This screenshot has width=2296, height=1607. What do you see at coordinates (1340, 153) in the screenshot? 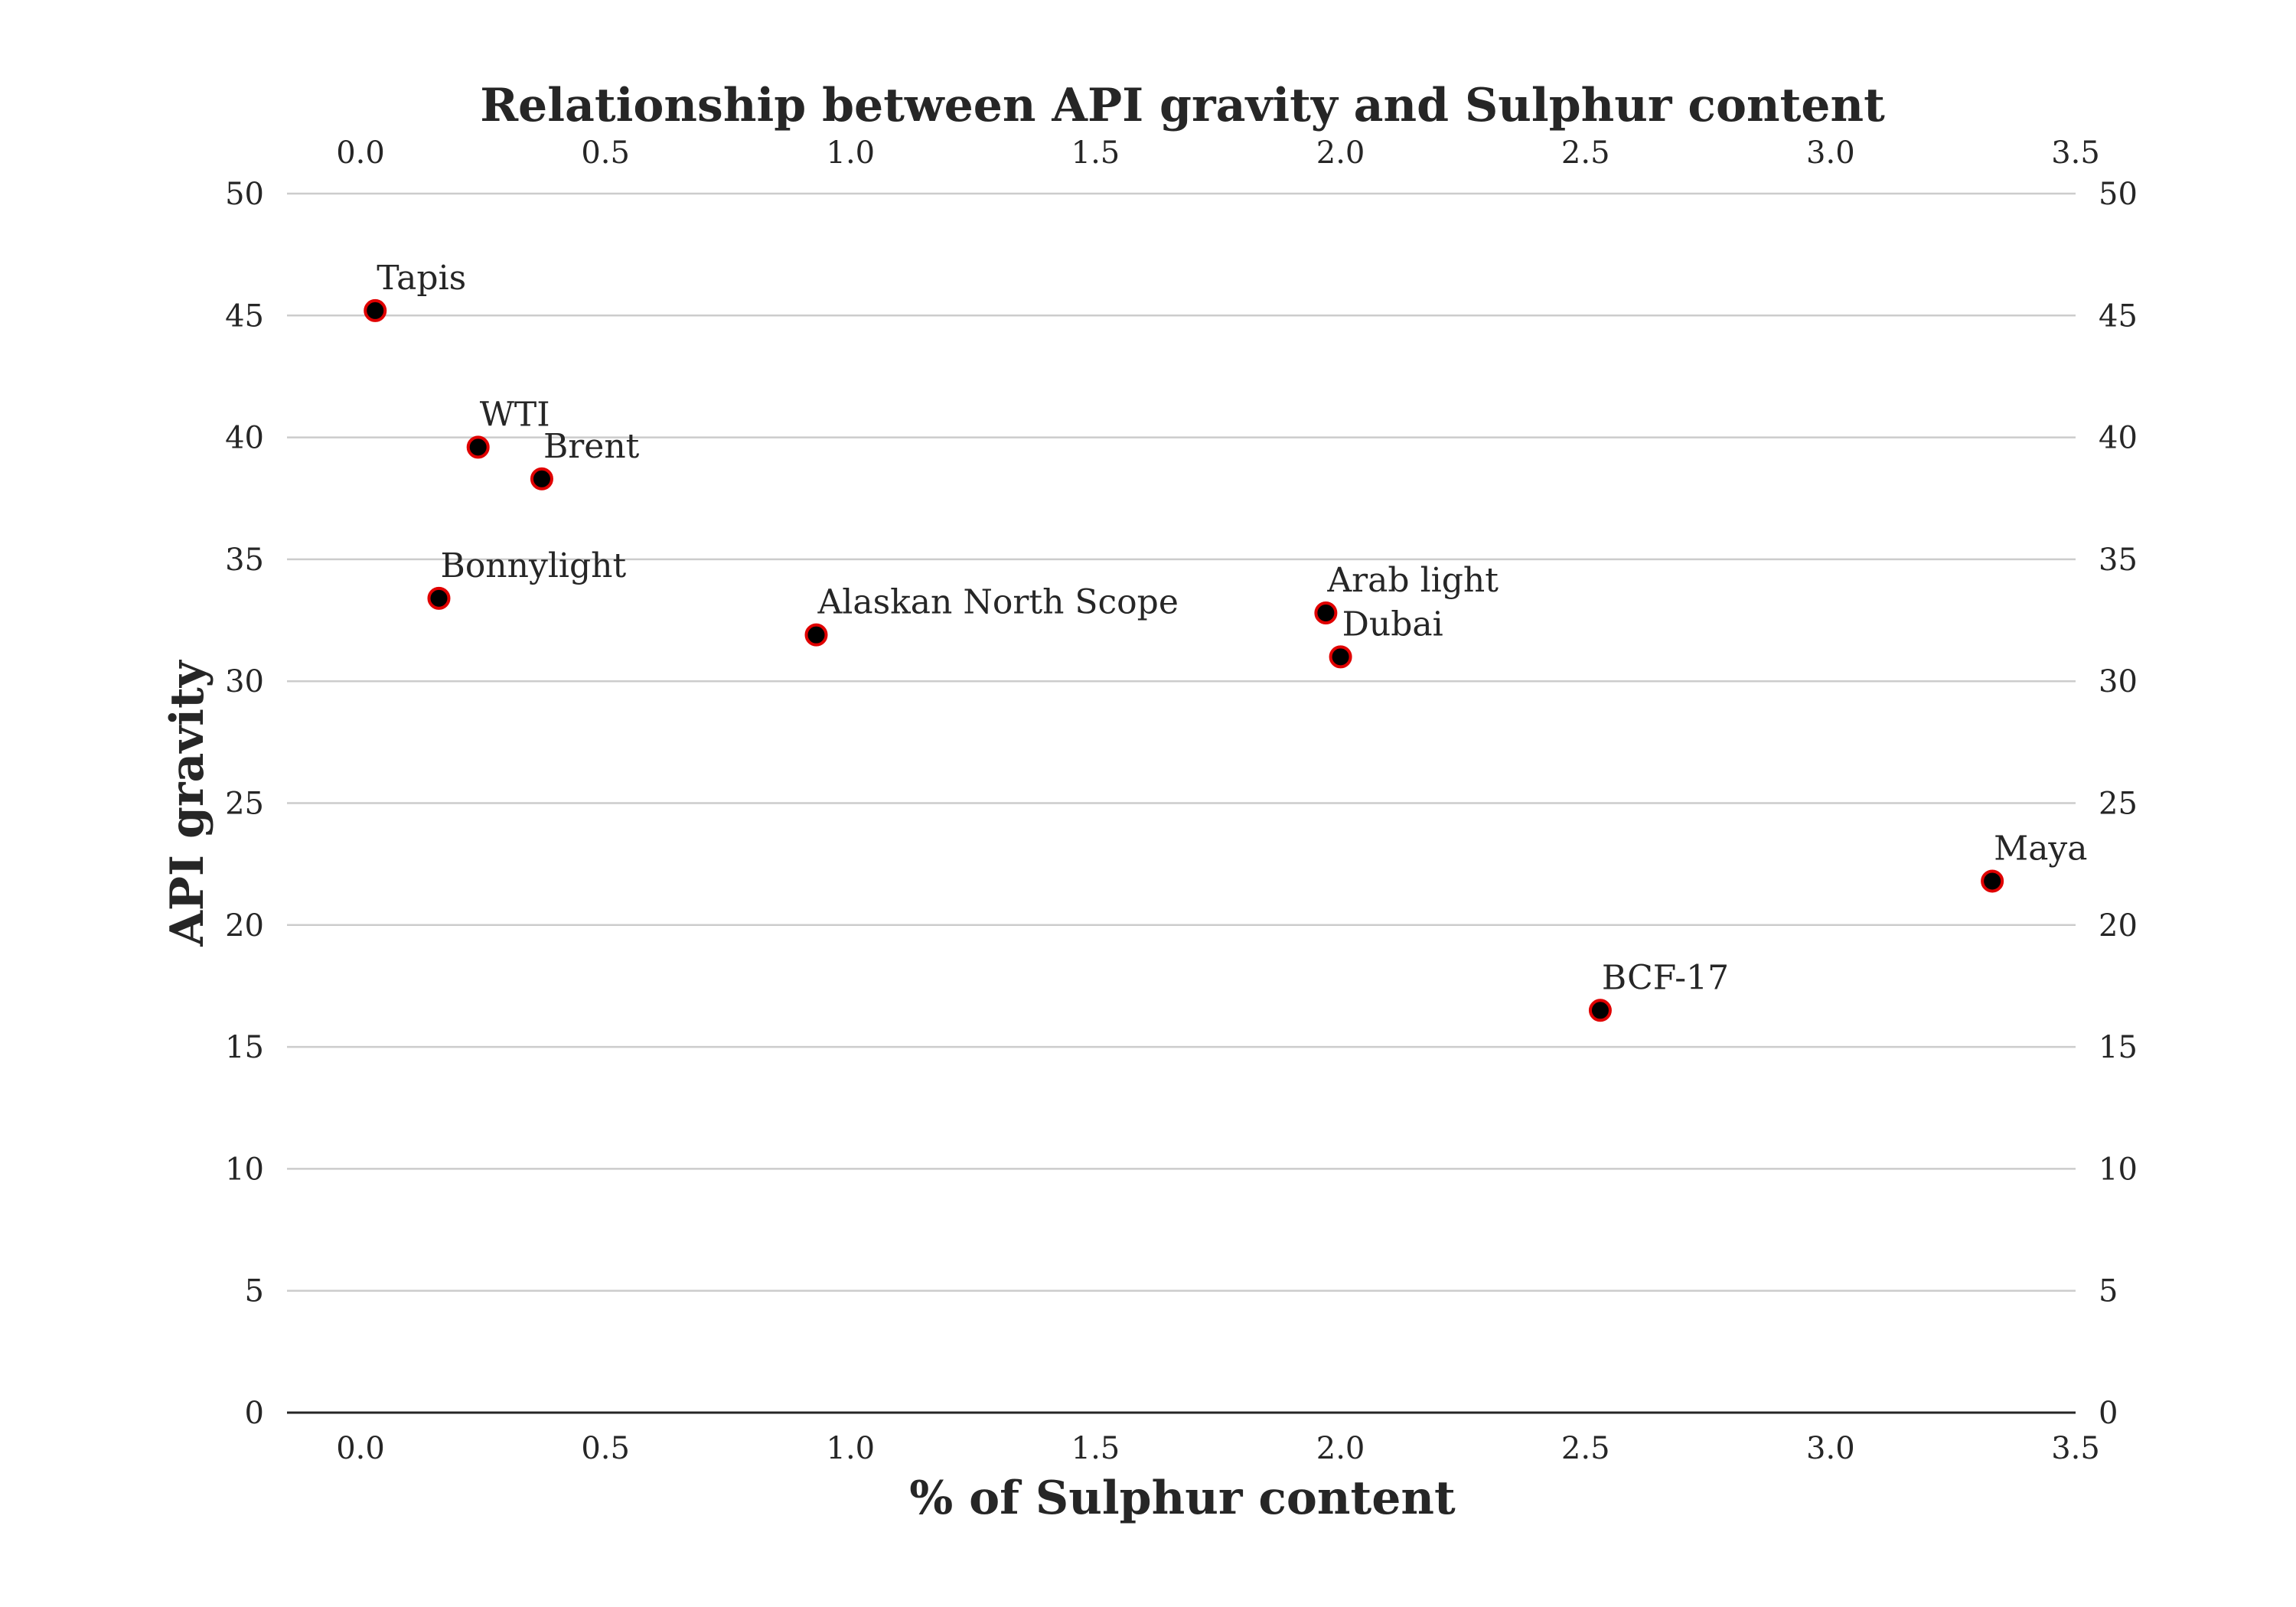
I see `x-tick-label-top: 2.0` at bounding box center [1340, 153].